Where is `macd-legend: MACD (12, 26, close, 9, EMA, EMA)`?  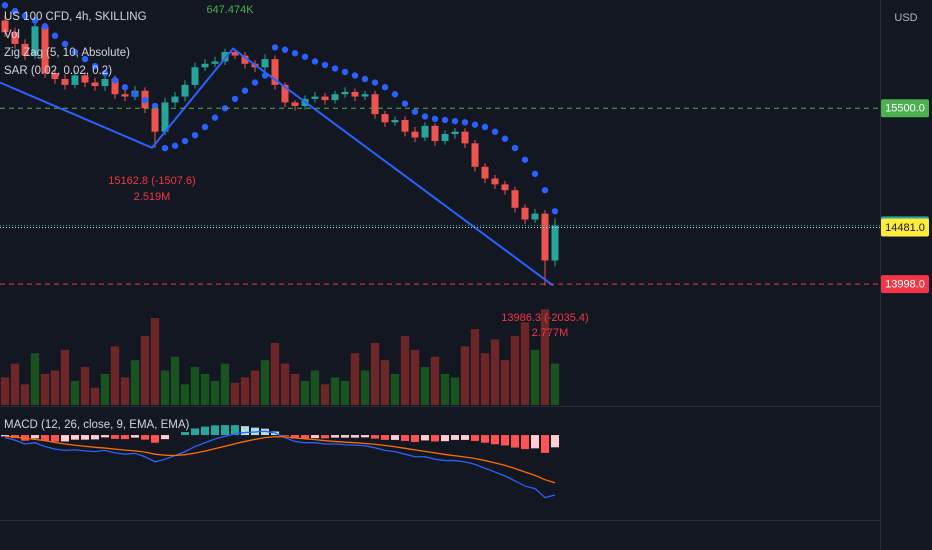
macd-legend: MACD (12, 26, close, 9, EMA, EMA) is located at coordinates (97, 425).